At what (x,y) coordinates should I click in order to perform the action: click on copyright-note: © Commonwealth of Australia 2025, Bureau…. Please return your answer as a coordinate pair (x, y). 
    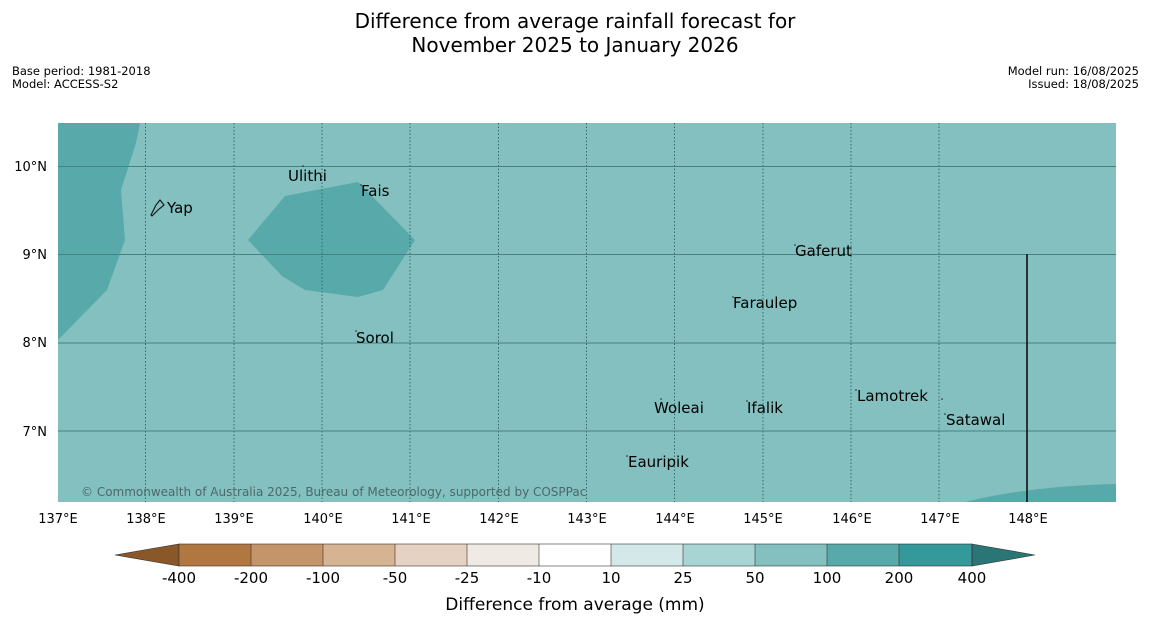
    Looking at the image, I should click on (333, 492).